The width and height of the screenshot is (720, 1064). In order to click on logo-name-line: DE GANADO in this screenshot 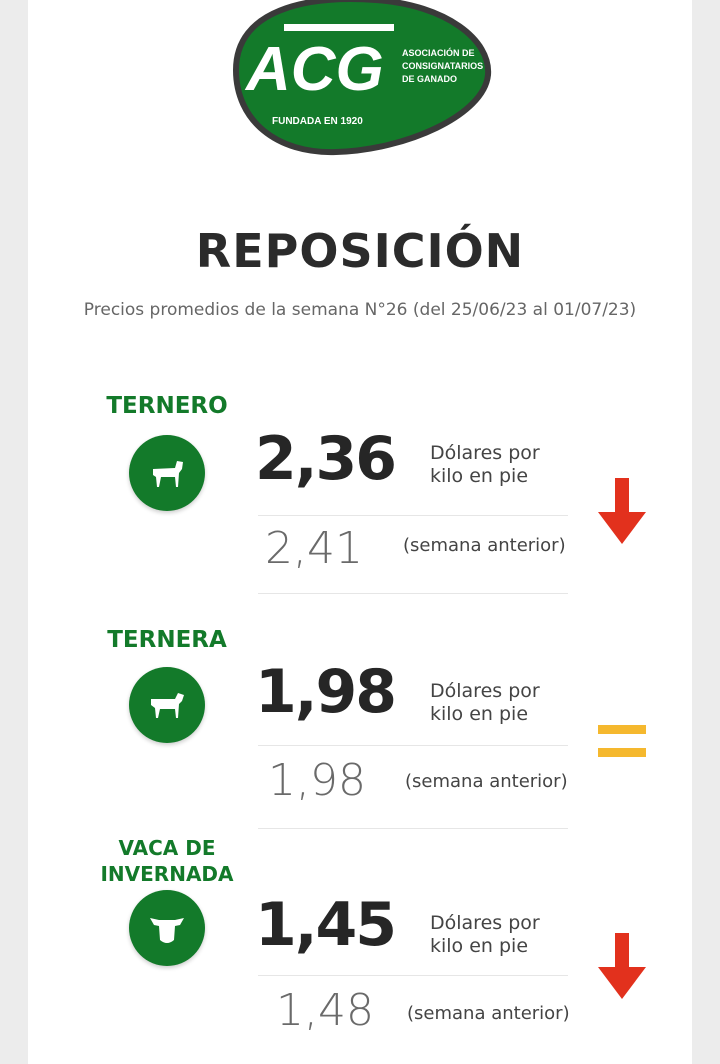, I will do `click(429, 79)`.